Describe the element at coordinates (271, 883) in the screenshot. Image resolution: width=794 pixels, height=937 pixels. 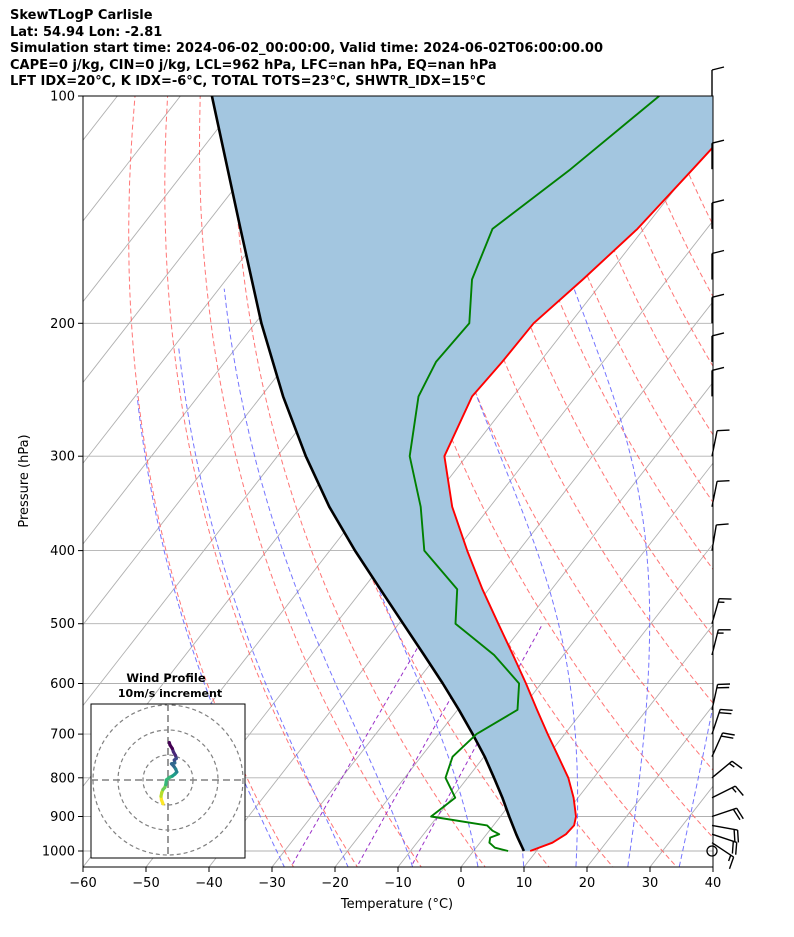
I see `x-tick-label: −30` at that location.